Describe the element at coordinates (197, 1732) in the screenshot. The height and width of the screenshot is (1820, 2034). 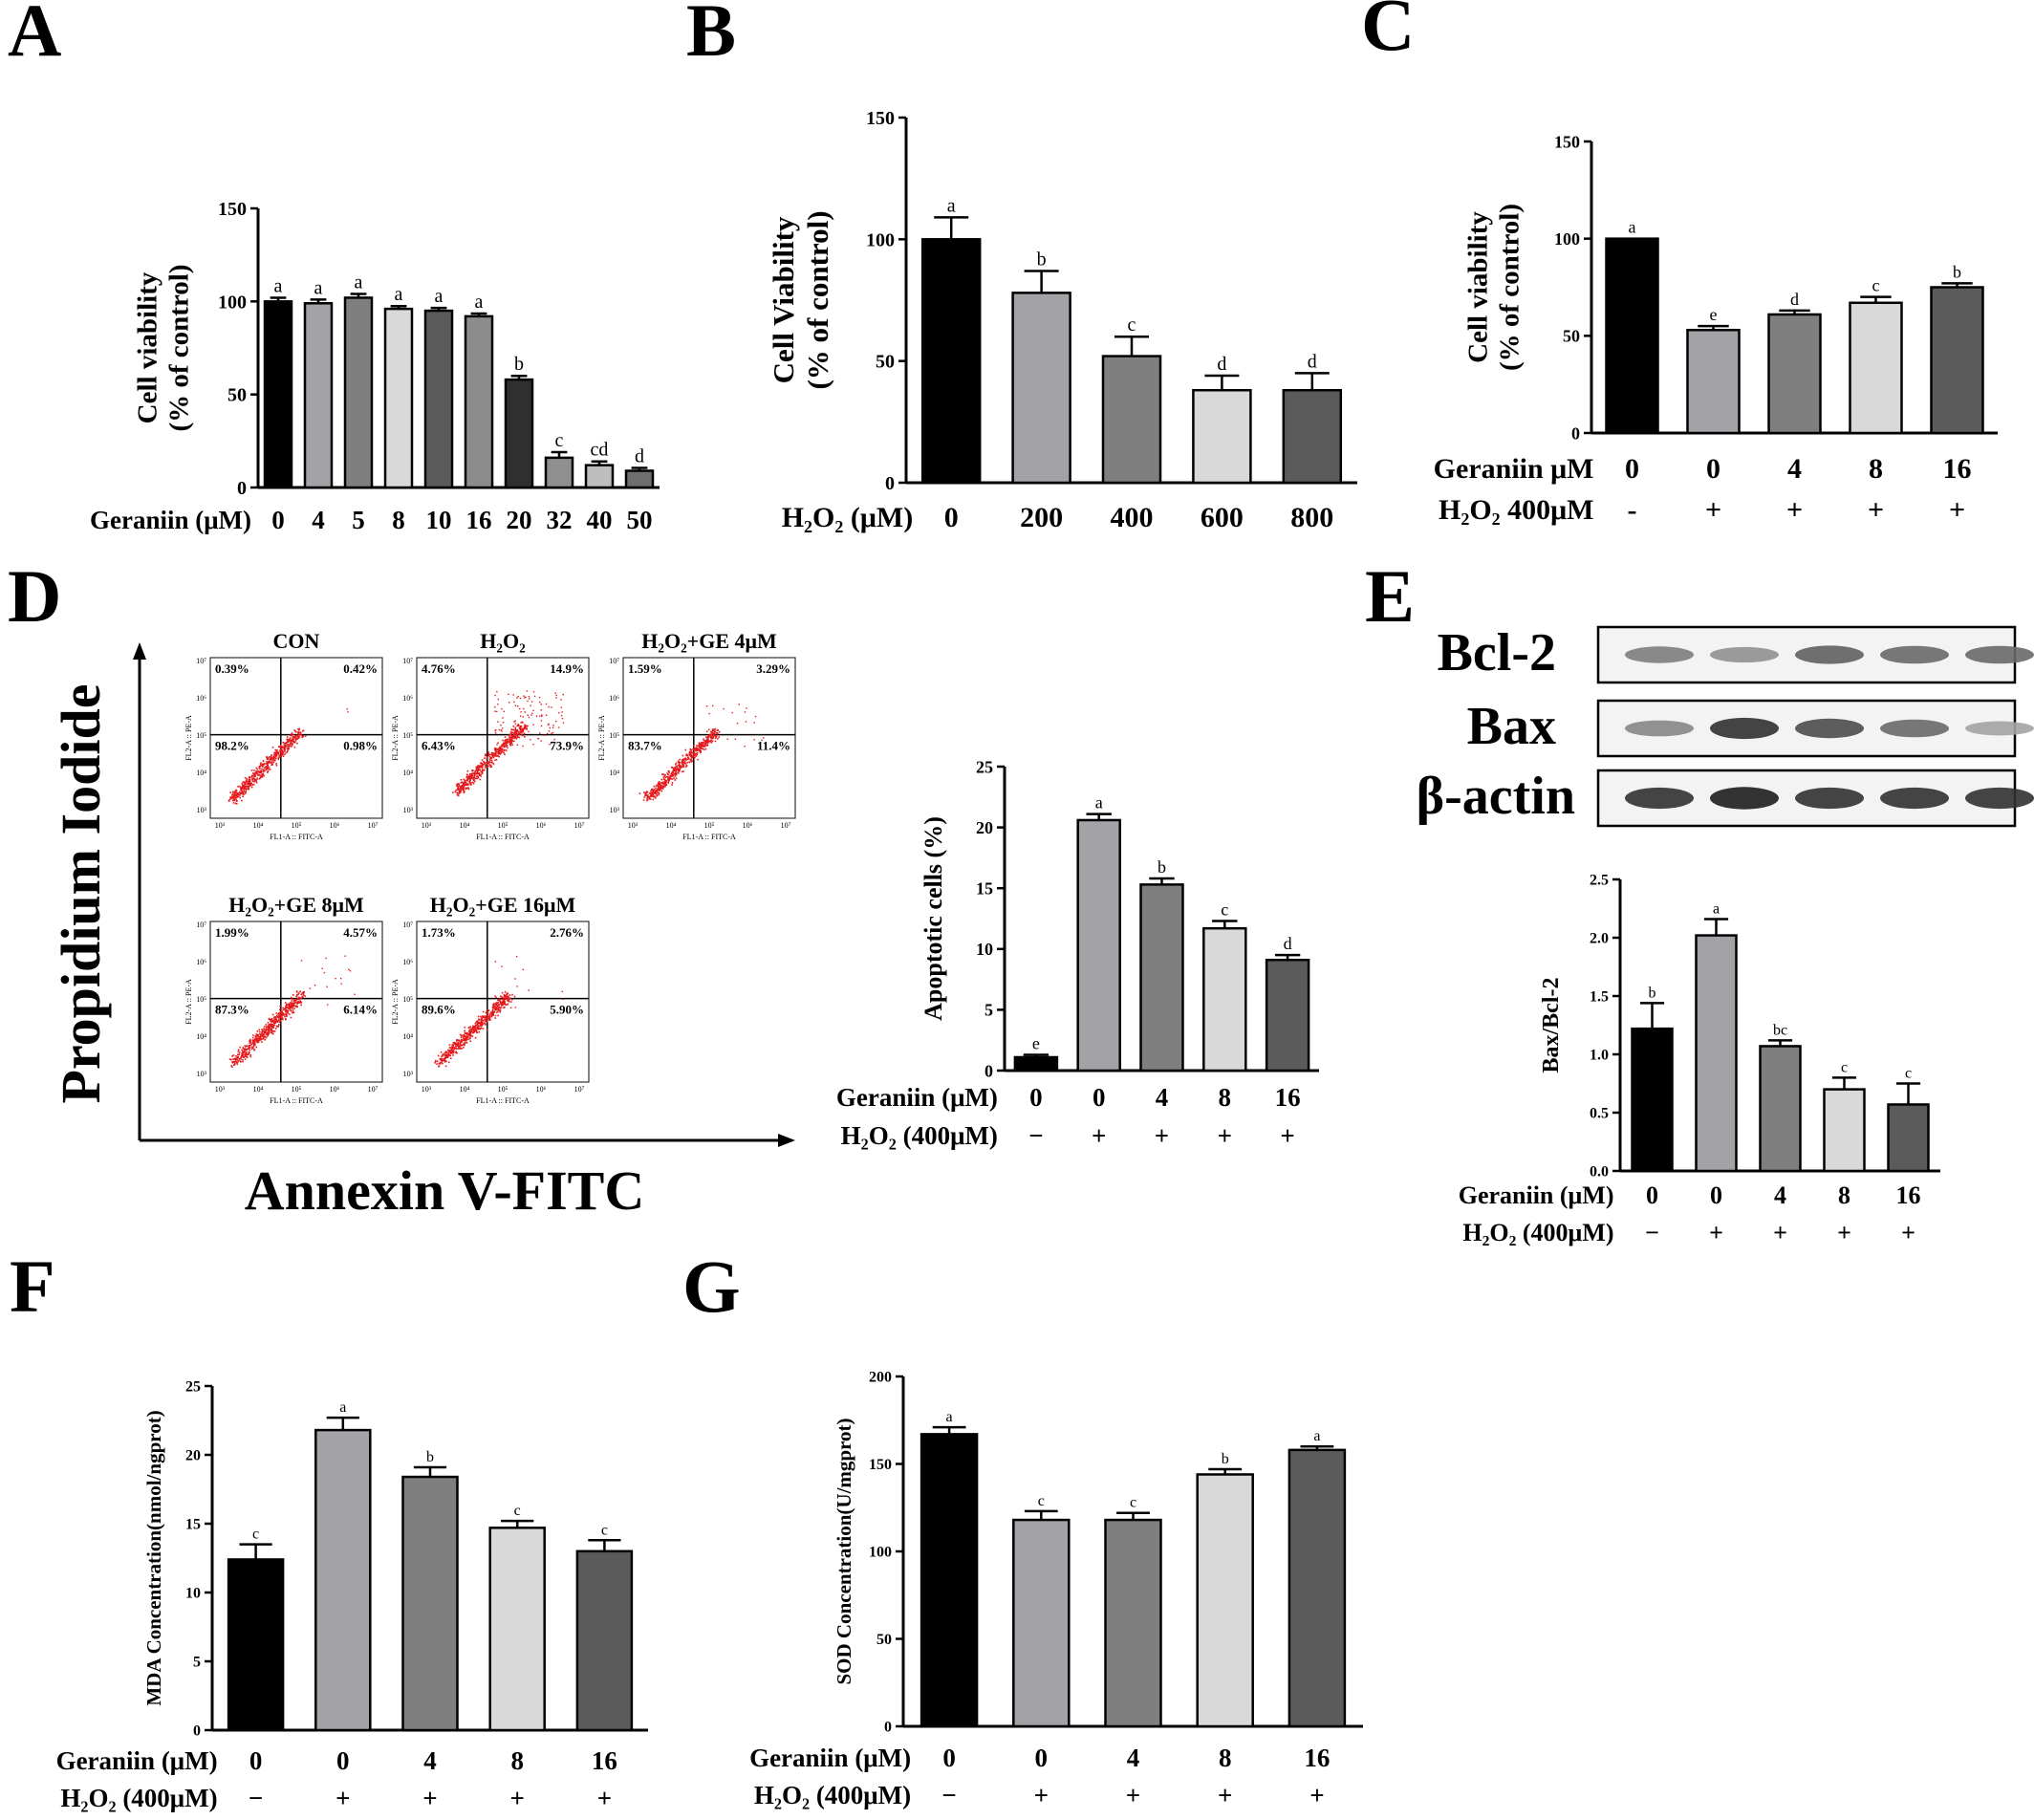
I see `y-tick-label: 0` at that location.